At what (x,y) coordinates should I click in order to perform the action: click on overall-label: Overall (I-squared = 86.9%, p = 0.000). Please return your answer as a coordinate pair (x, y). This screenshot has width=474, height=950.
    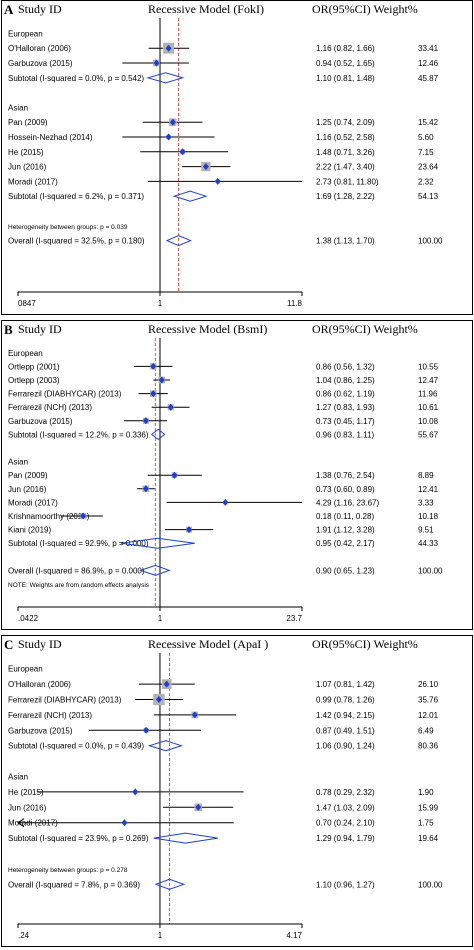
    Looking at the image, I should click on (76, 570).